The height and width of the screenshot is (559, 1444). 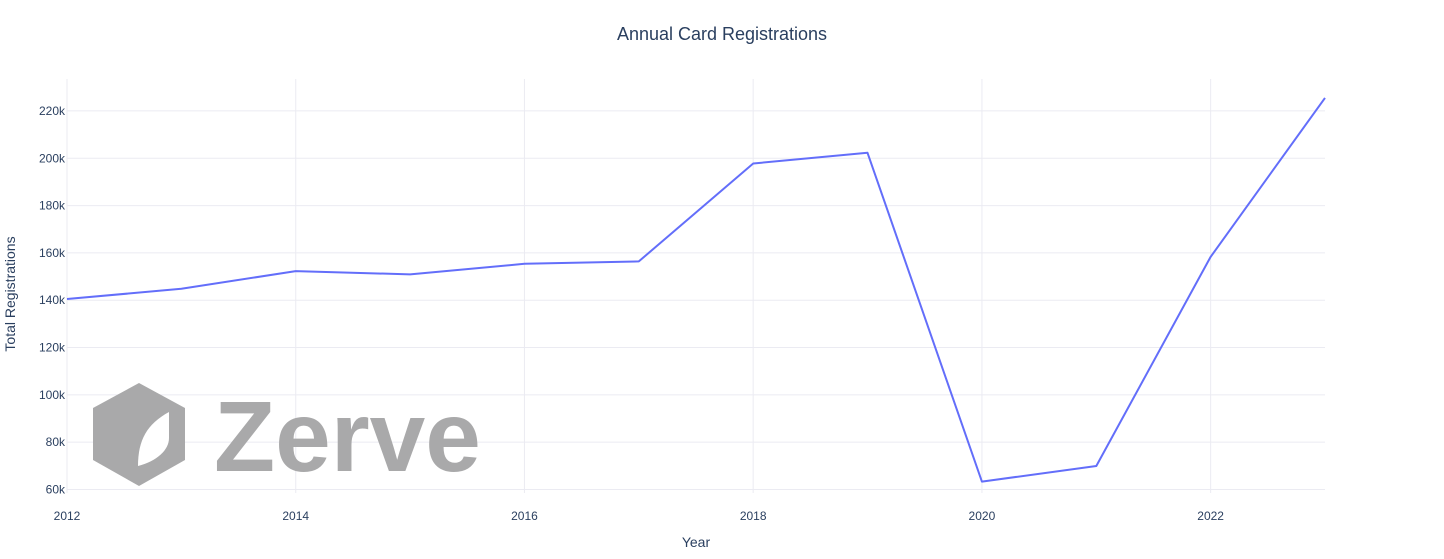 I want to click on y-axis-title: Total Registrations, so click(x=10, y=293).